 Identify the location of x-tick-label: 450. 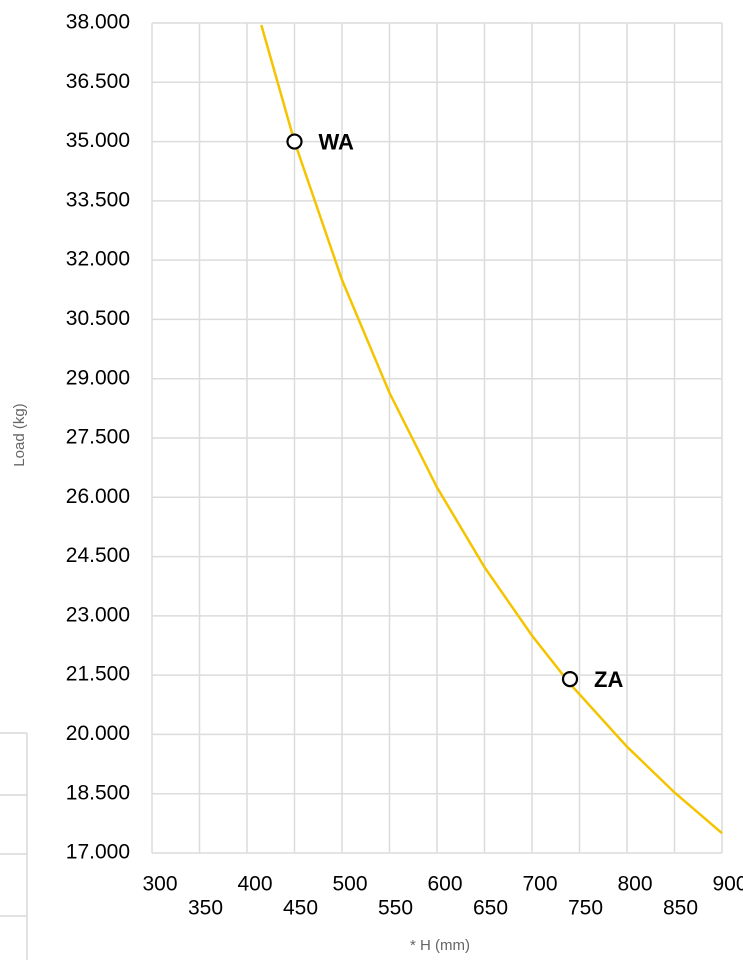
(300, 908).